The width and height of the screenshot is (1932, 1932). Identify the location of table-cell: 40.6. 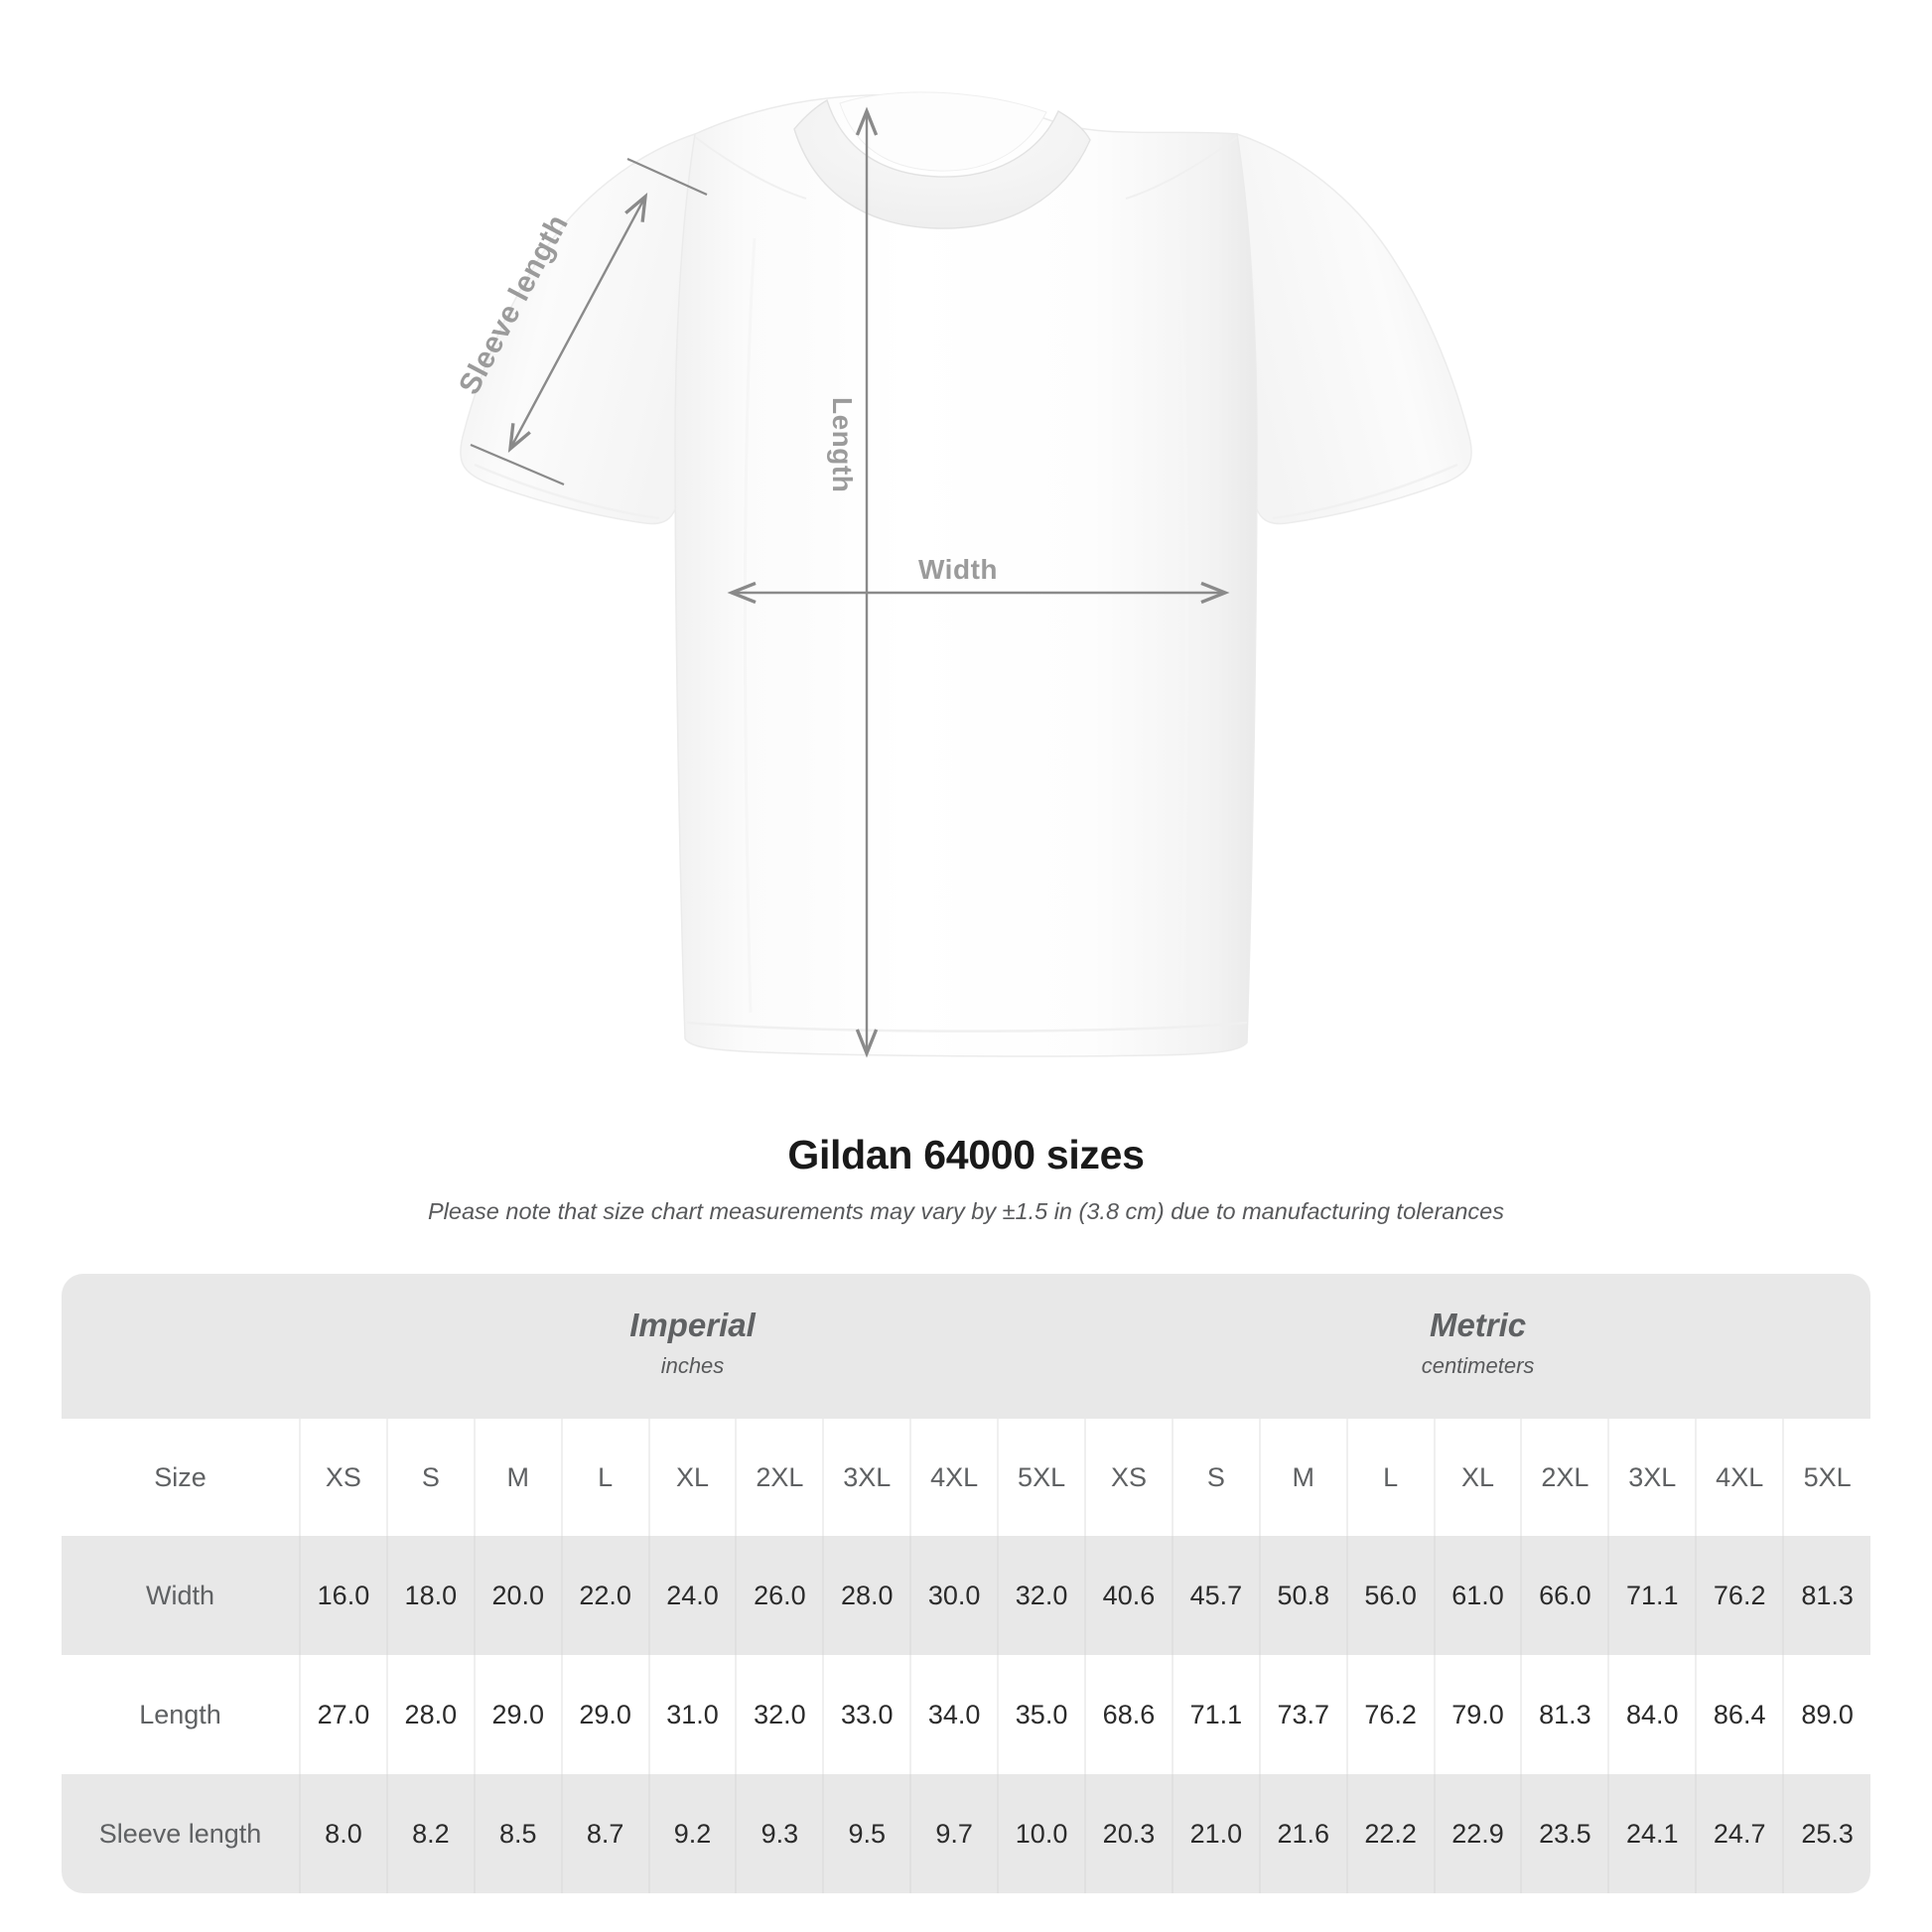
(1128, 1595).